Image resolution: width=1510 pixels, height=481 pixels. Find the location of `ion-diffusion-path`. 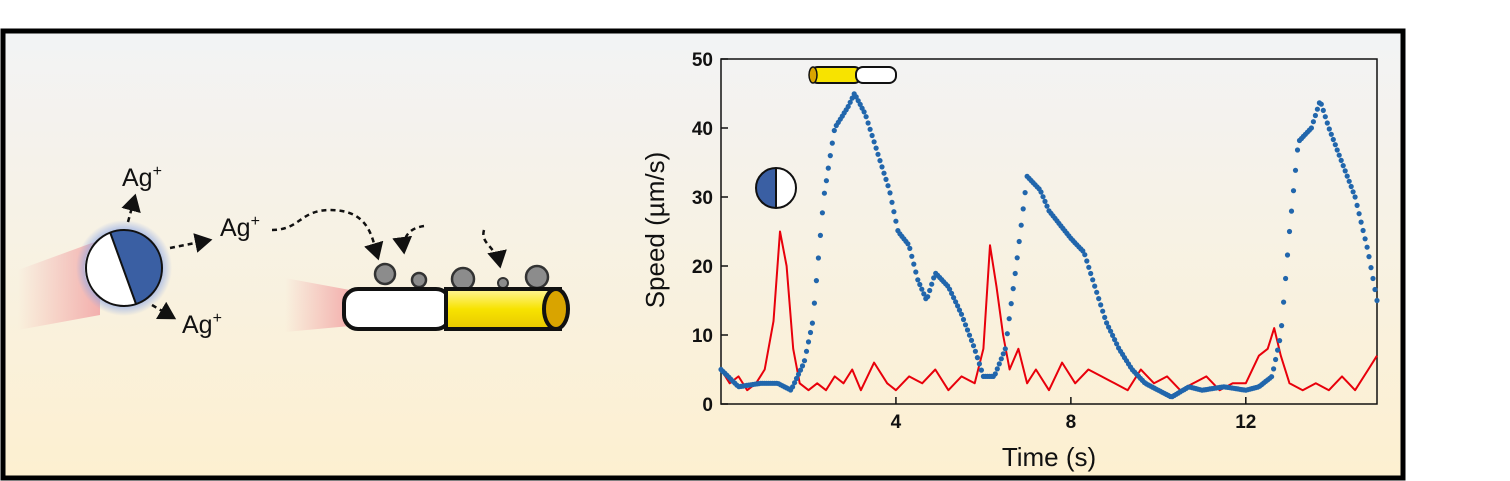

ion-diffusion-path is located at coordinates (327, 234).